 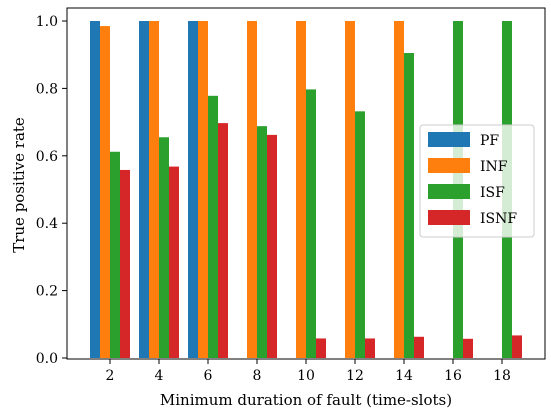 What do you see at coordinates (47, 292) in the screenshot?
I see `y-tick-label-0.2: 0.2` at bounding box center [47, 292].